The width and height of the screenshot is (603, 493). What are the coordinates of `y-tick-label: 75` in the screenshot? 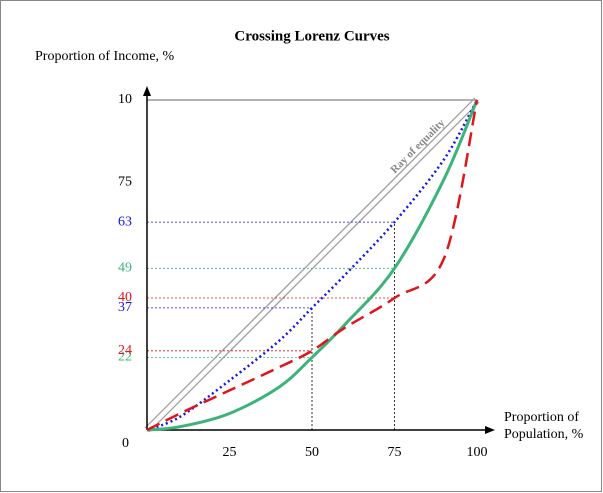 It's located at (125, 182).